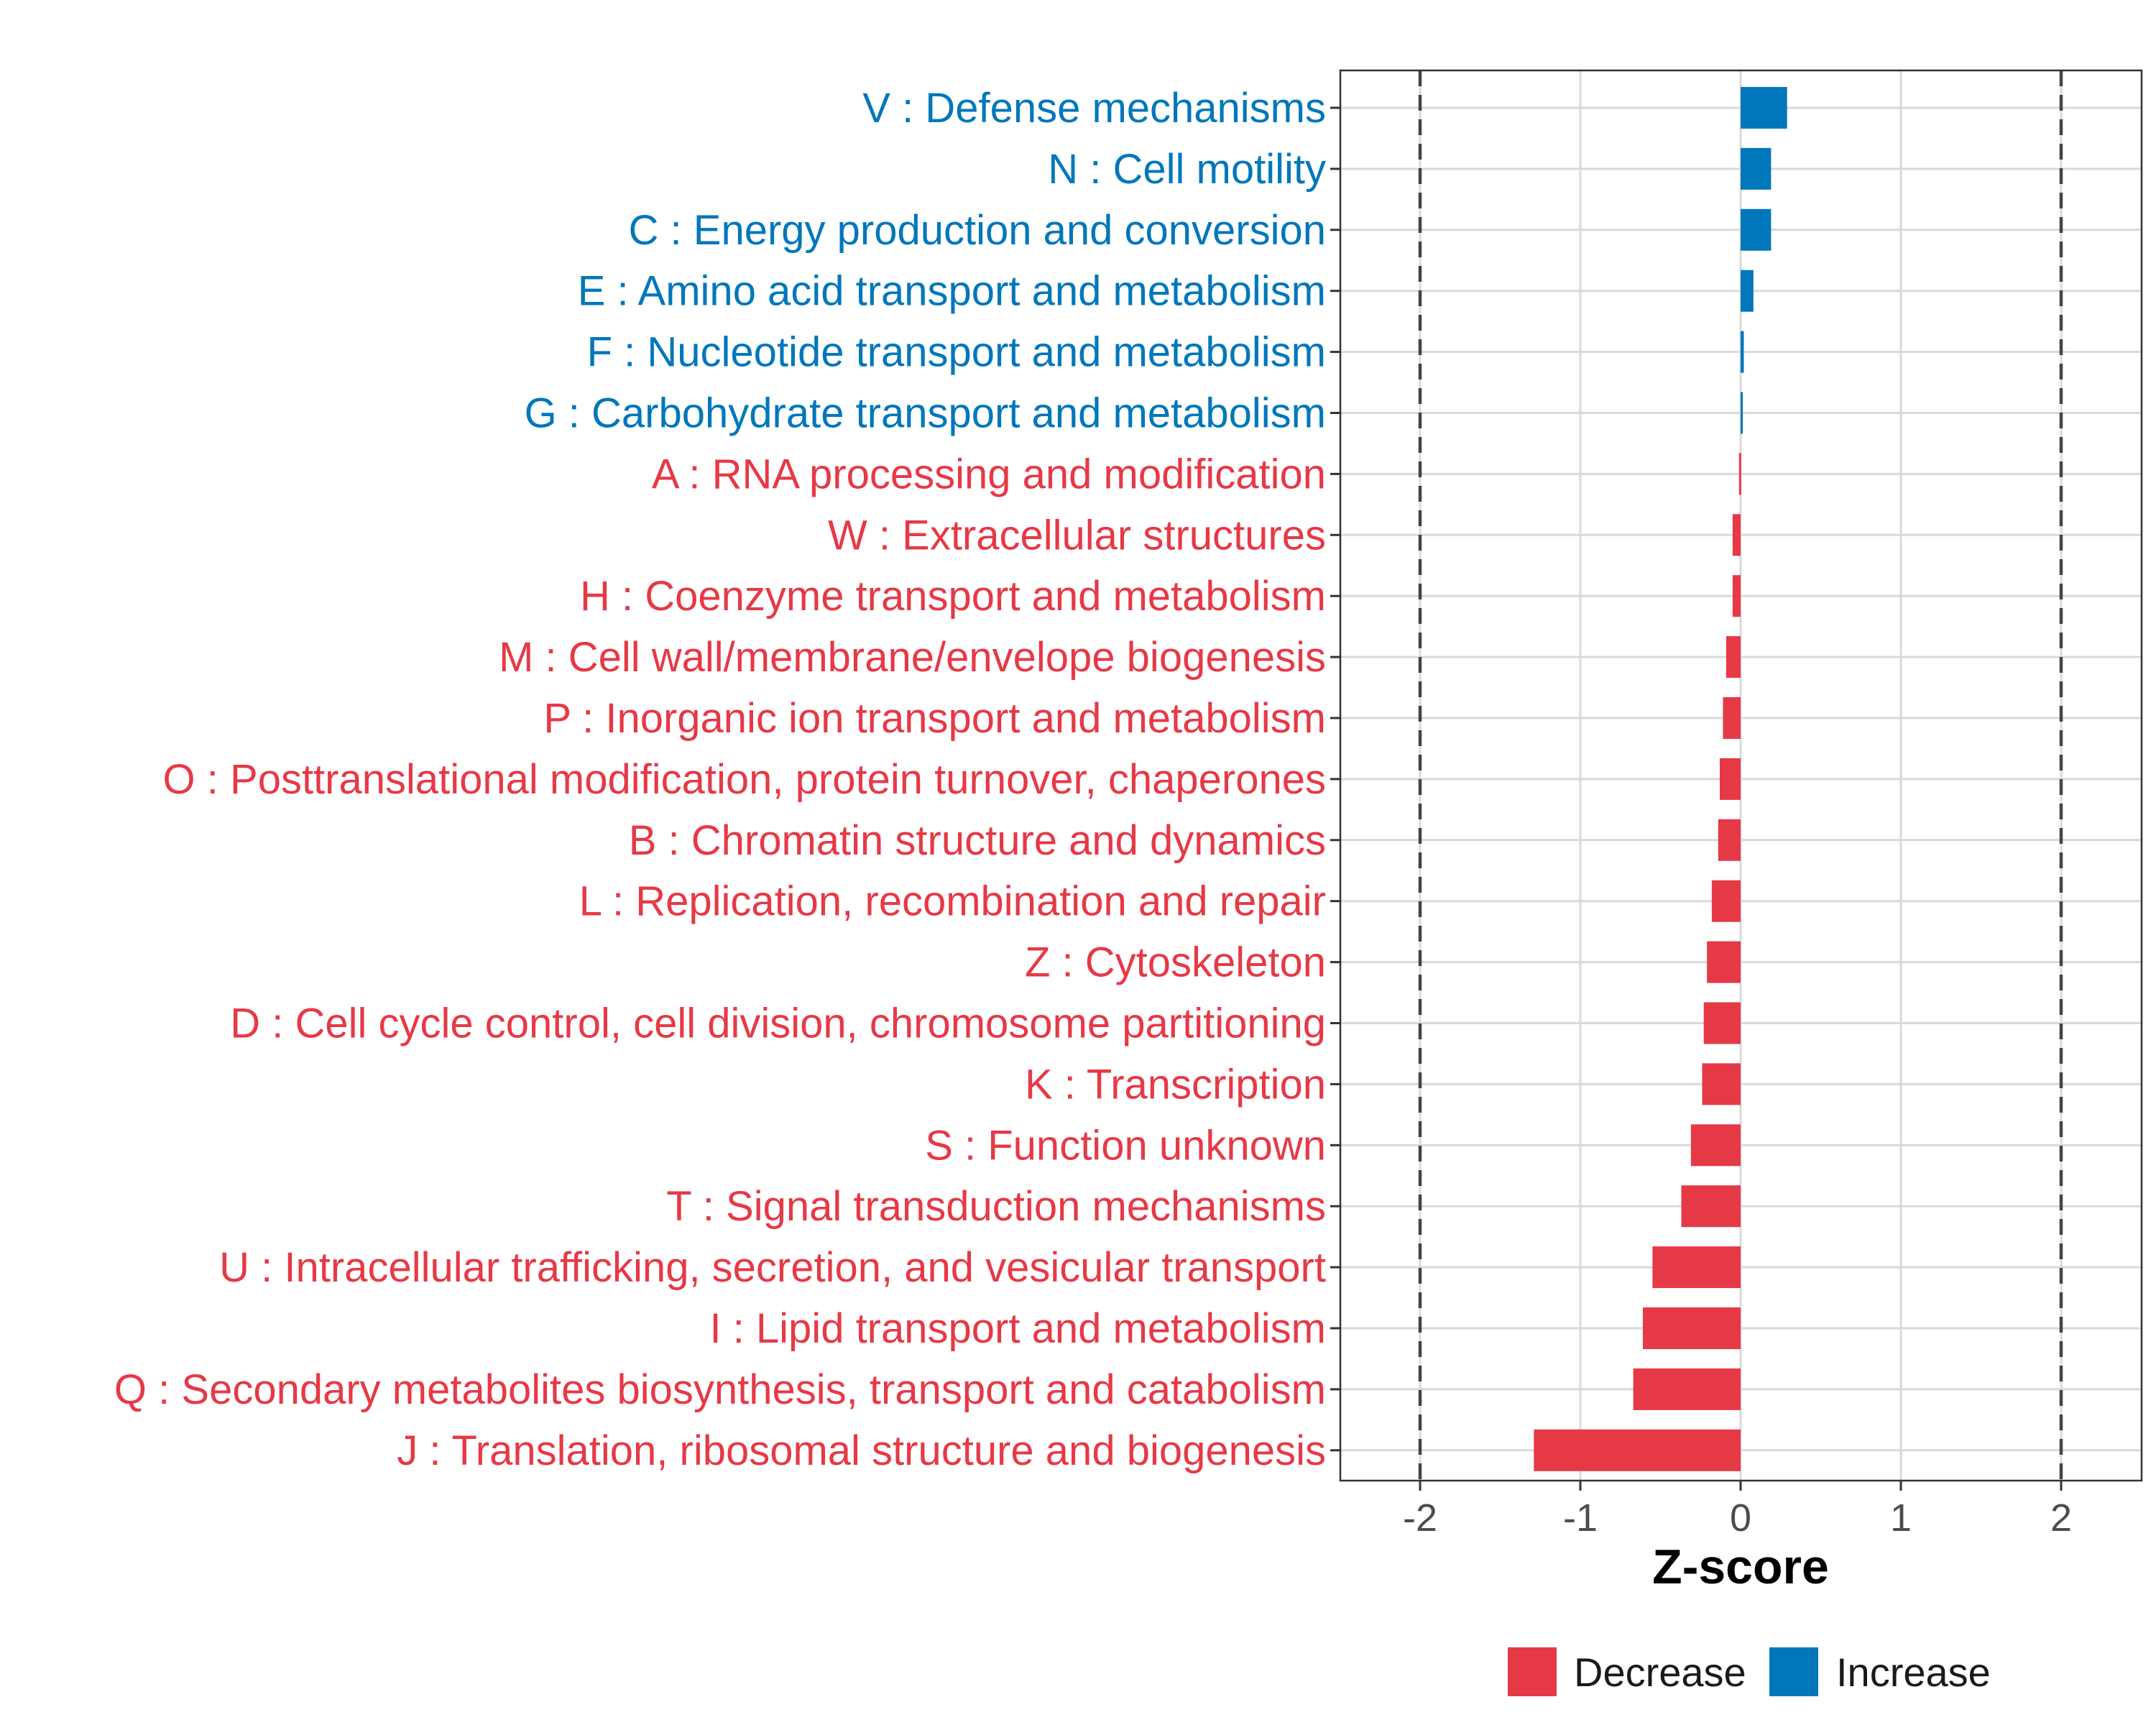 This screenshot has width=2156, height=1725. Describe the element at coordinates (953, 596) in the screenshot. I see `y-tick-label: H : Coenzyme transport and metabolism` at that location.